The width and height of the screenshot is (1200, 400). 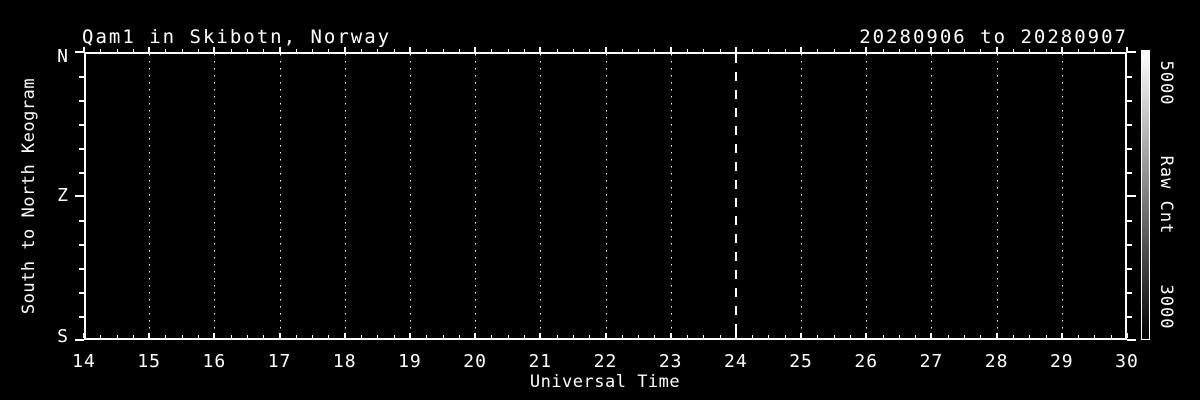 What do you see at coordinates (1131, 340) in the screenshot?
I see `y-tick-right-major` at bounding box center [1131, 340].